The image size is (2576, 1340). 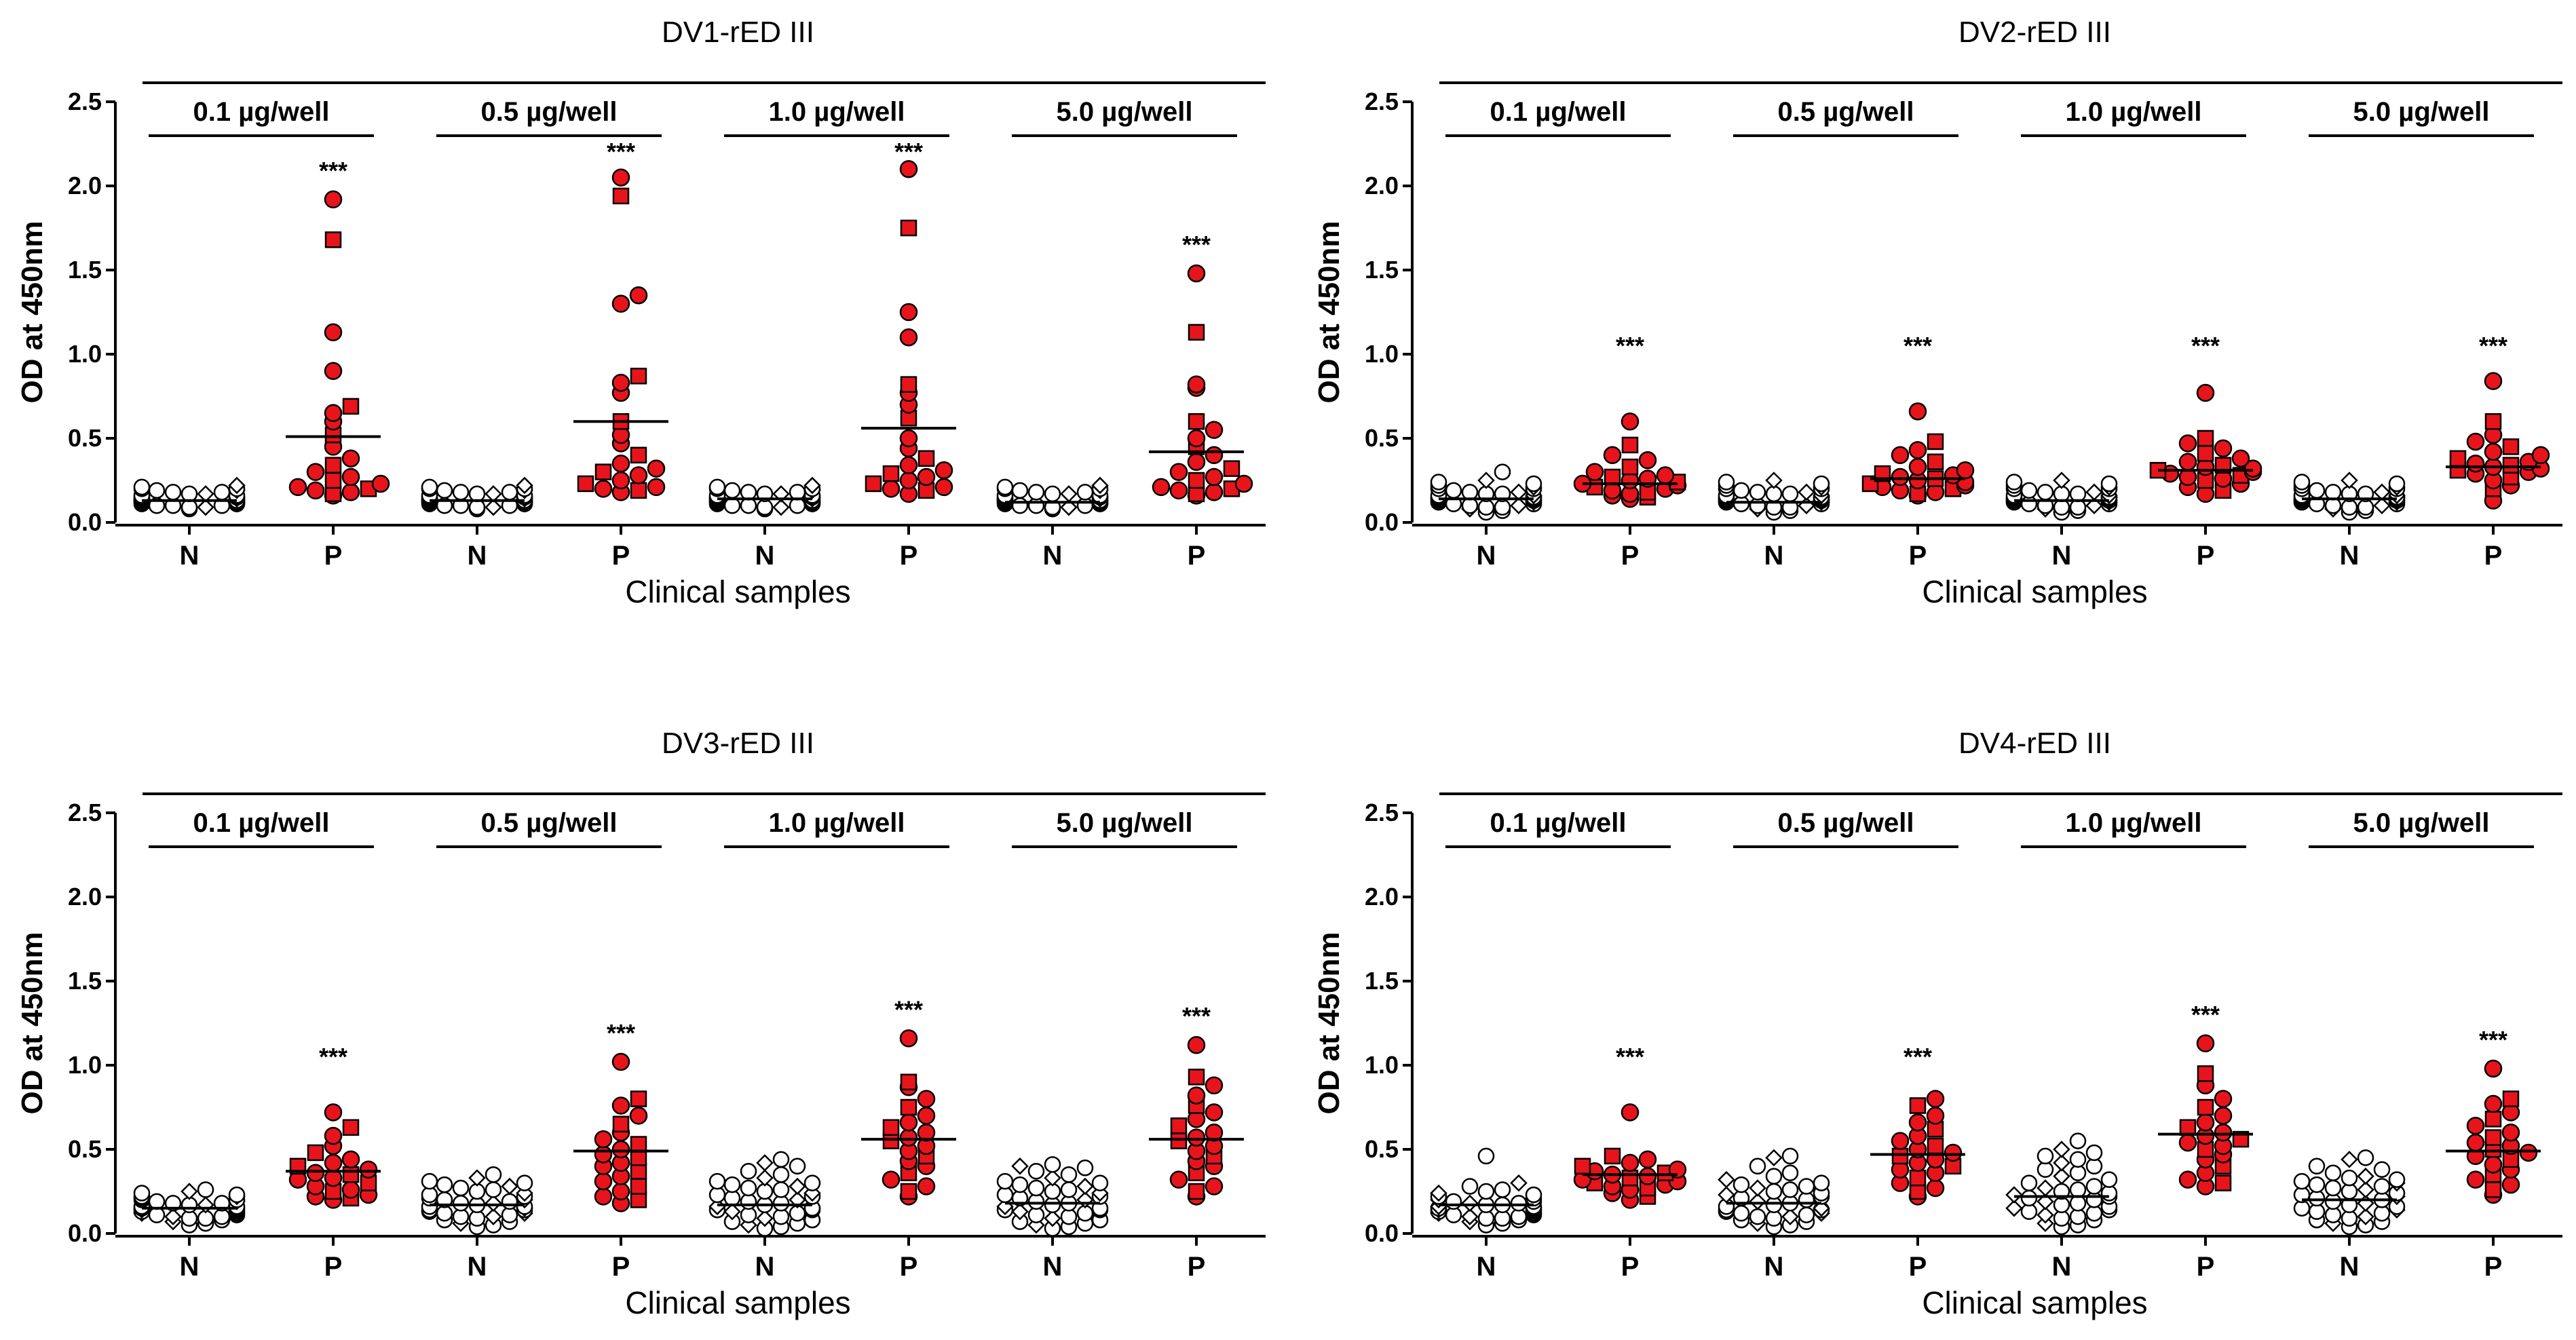 What do you see at coordinates (738, 743) in the screenshot?
I see `panel-title: DV3-rED III` at bounding box center [738, 743].